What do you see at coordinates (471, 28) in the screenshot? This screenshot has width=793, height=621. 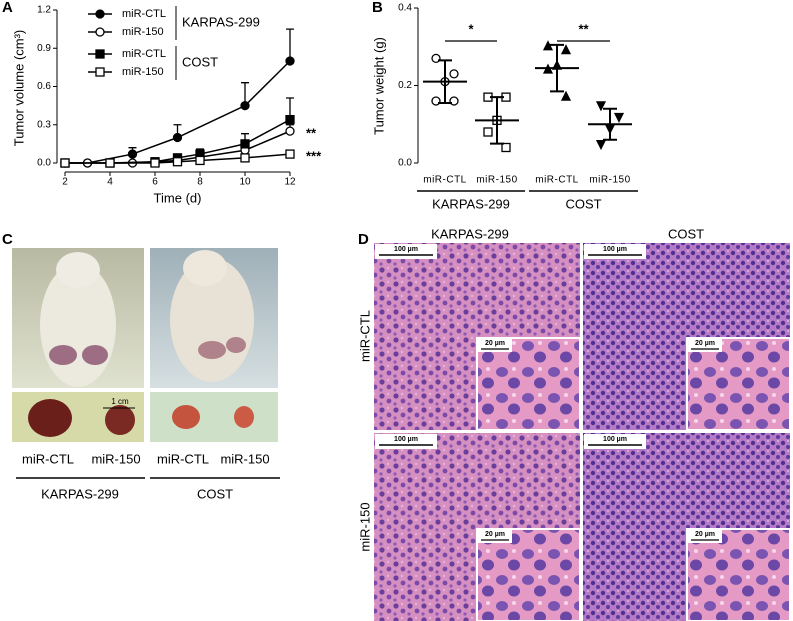 I see `significance: *` at bounding box center [471, 28].